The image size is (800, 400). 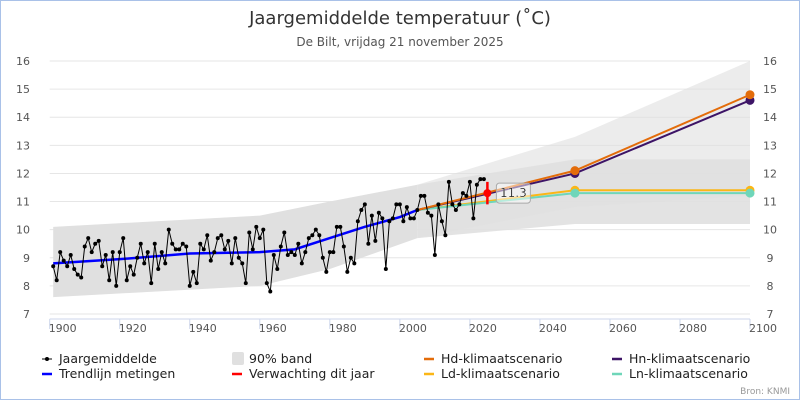 What do you see at coordinates (23, 230) in the screenshot?
I see `y-tick-label-left: 10` at bounding box center [23, 230].